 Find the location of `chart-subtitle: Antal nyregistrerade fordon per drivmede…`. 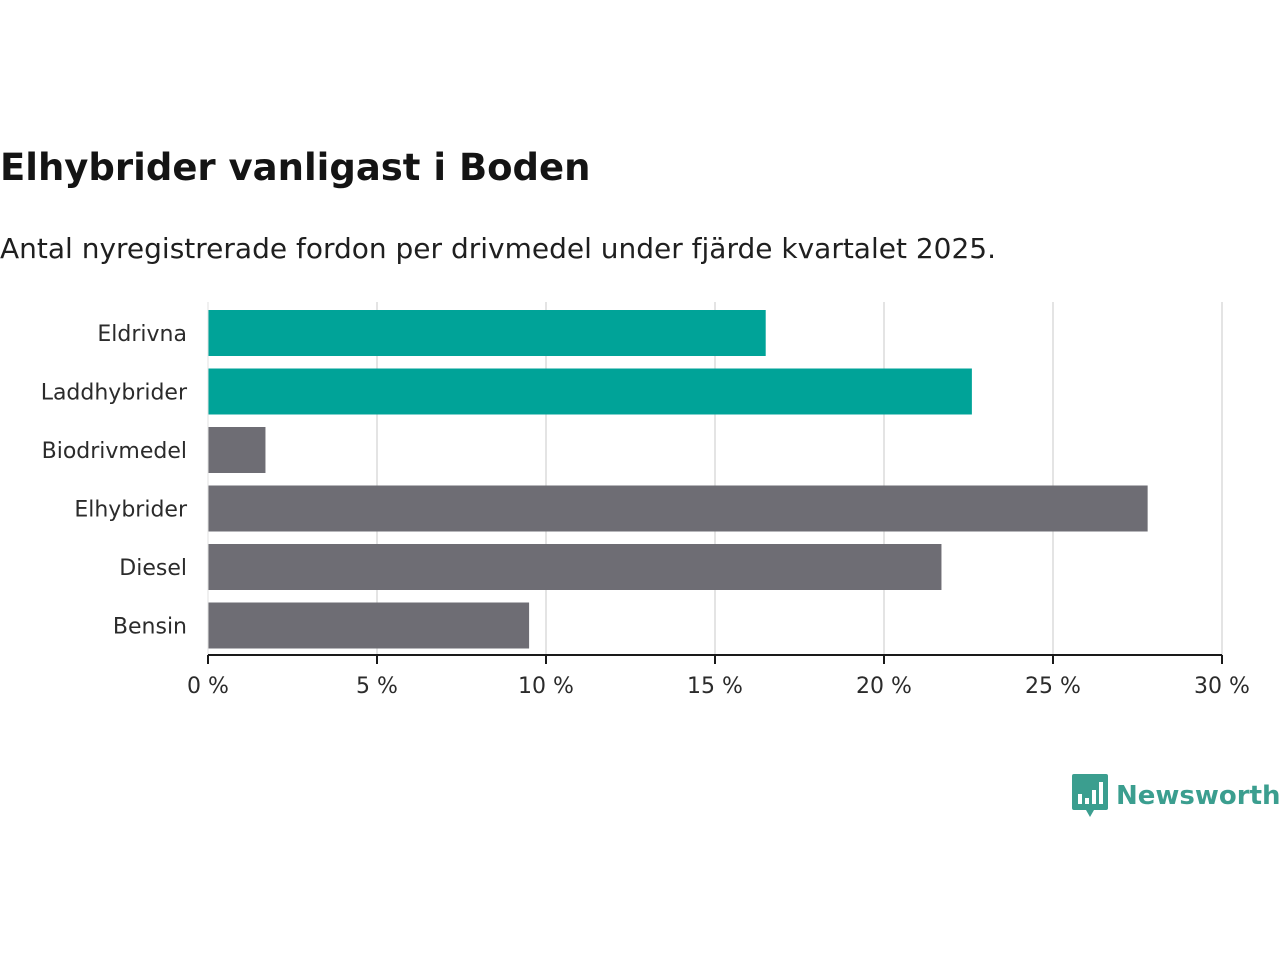

chart-subtitle: Antal nyregistrerade fordon per drivmede… is located at coordinates (498, 248).